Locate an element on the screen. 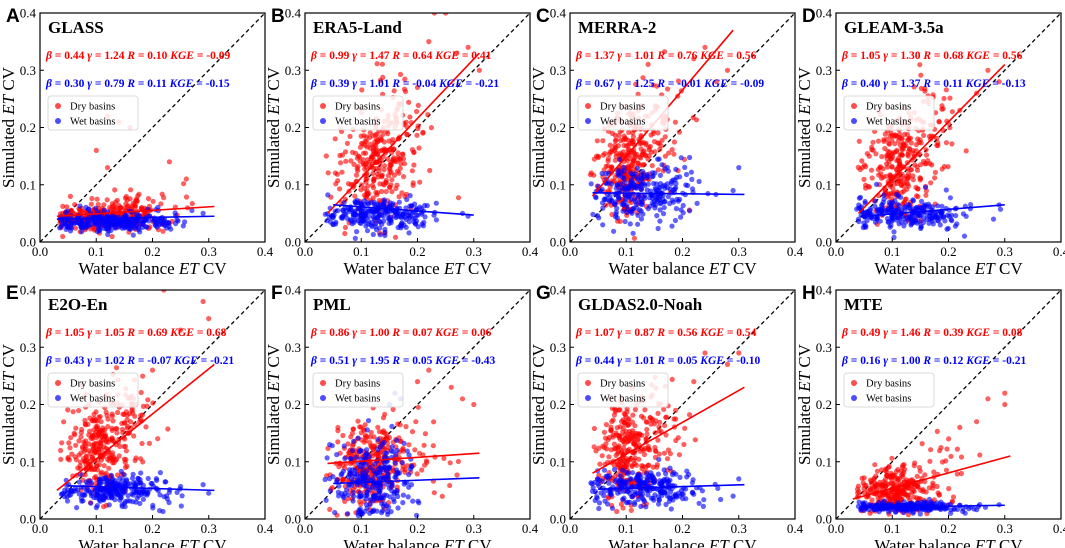  x-axis-label-suffix: CV is located at coordinates (478, 542).